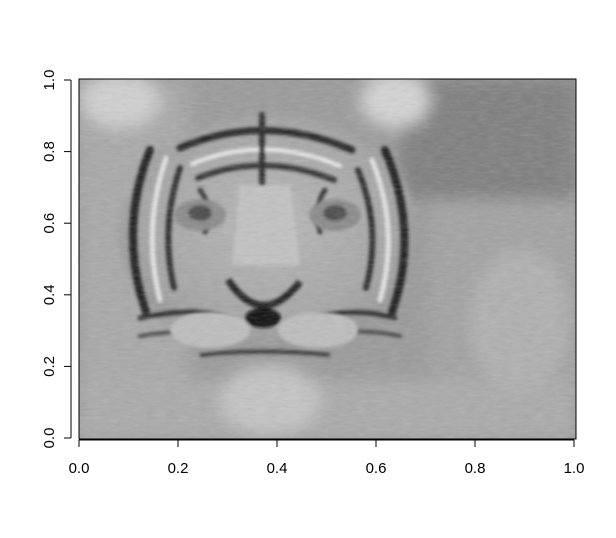 The height and width of the screenshot is (538, 616). I want to click on y-tick-label: 0.8, so click(49, 151).